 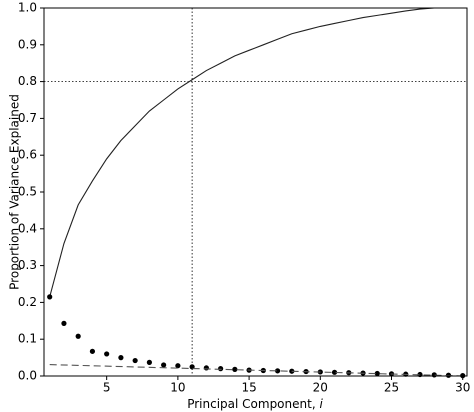 I want to click on x-tick-label: 10, so click(x=177, y=388).